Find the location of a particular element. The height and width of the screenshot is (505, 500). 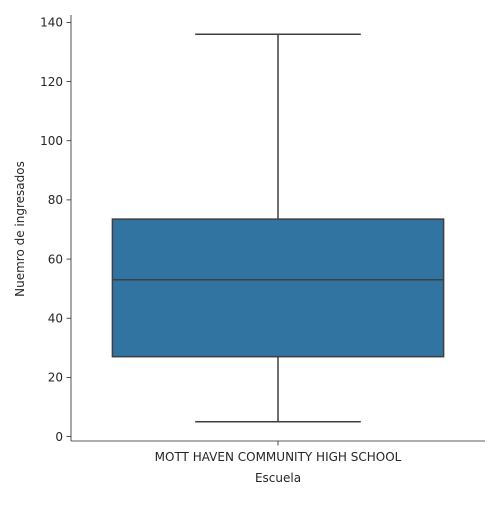

x-tick-label: MOTT HAVEN COMMUNITY HIGH SCHOOL is located at coordinates (278, 457).